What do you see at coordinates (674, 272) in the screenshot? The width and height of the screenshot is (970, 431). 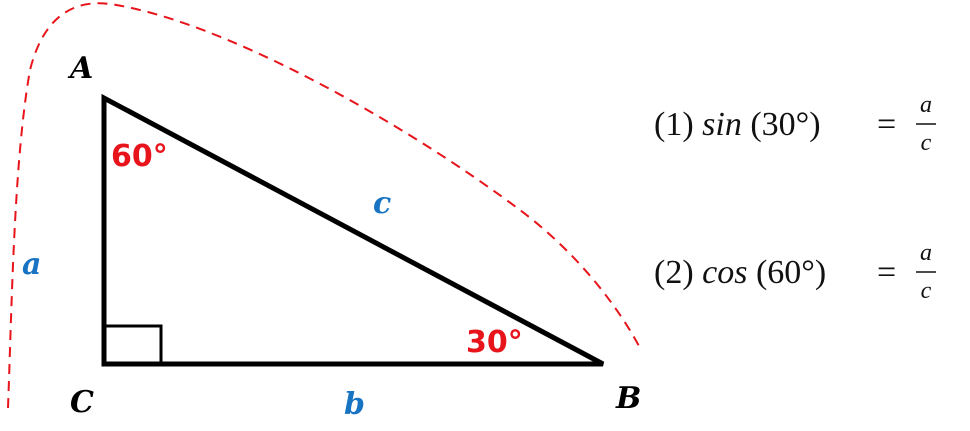 I see `eq-number: (2)` at bounding box center [674, 272].